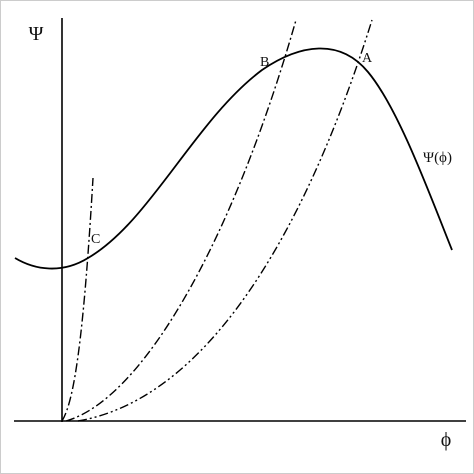 Image resolution: width=474 pixels, height=474 pixels. I want to click on curve-label: Ψ(ϕ), so click(437, 158).